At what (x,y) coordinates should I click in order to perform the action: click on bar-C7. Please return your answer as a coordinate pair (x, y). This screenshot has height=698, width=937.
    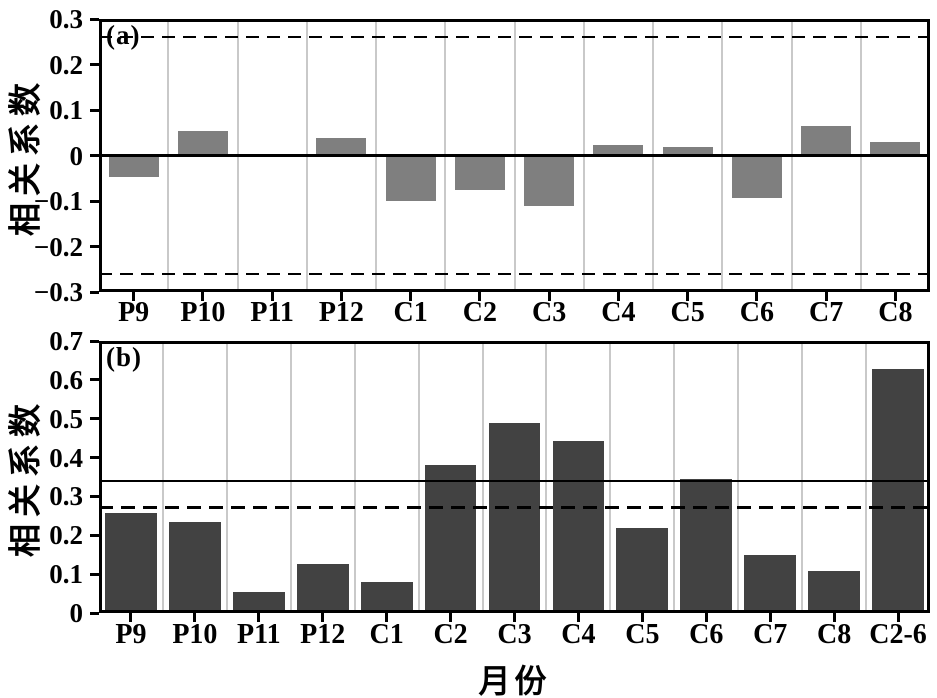
    Looking at the image, I should click on (826, 140).